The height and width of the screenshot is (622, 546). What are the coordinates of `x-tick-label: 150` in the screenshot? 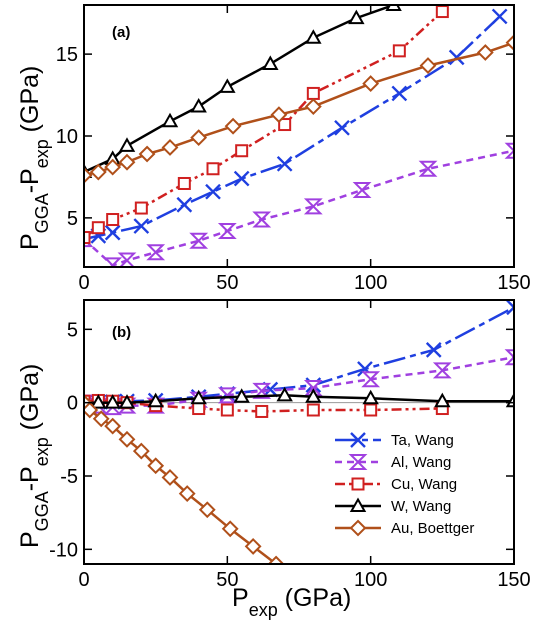 It's located at (513, 580).